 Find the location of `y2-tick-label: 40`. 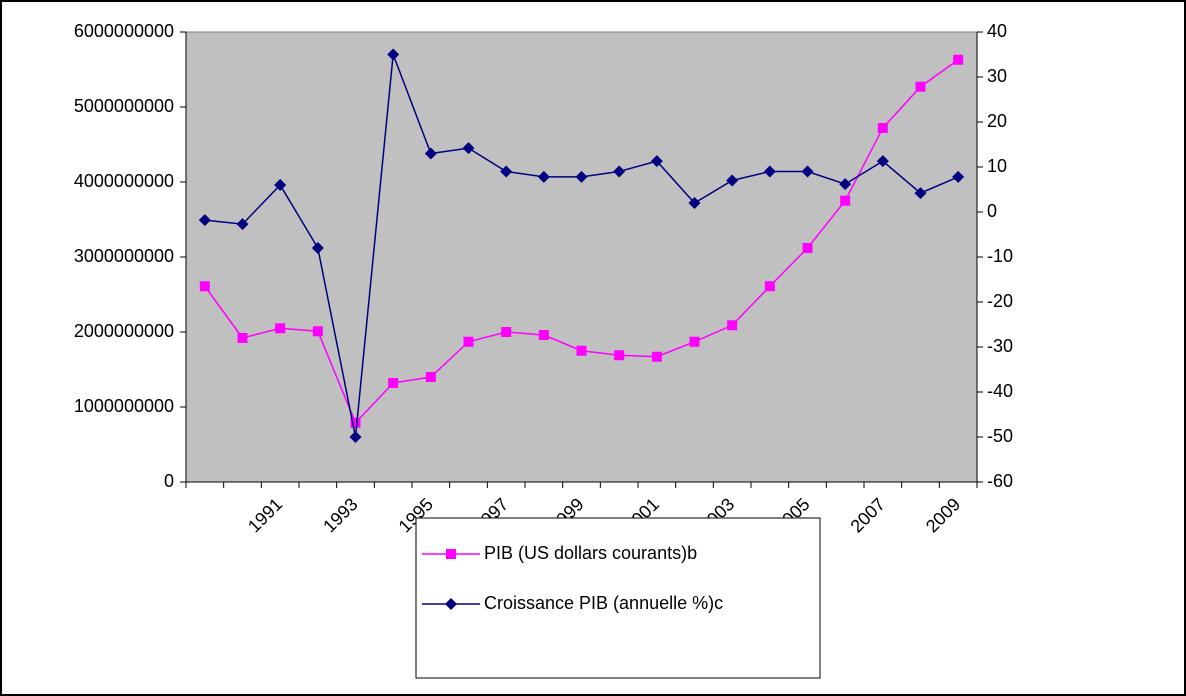

y2-tick-label: 40 is located at coordinates (997, 31).